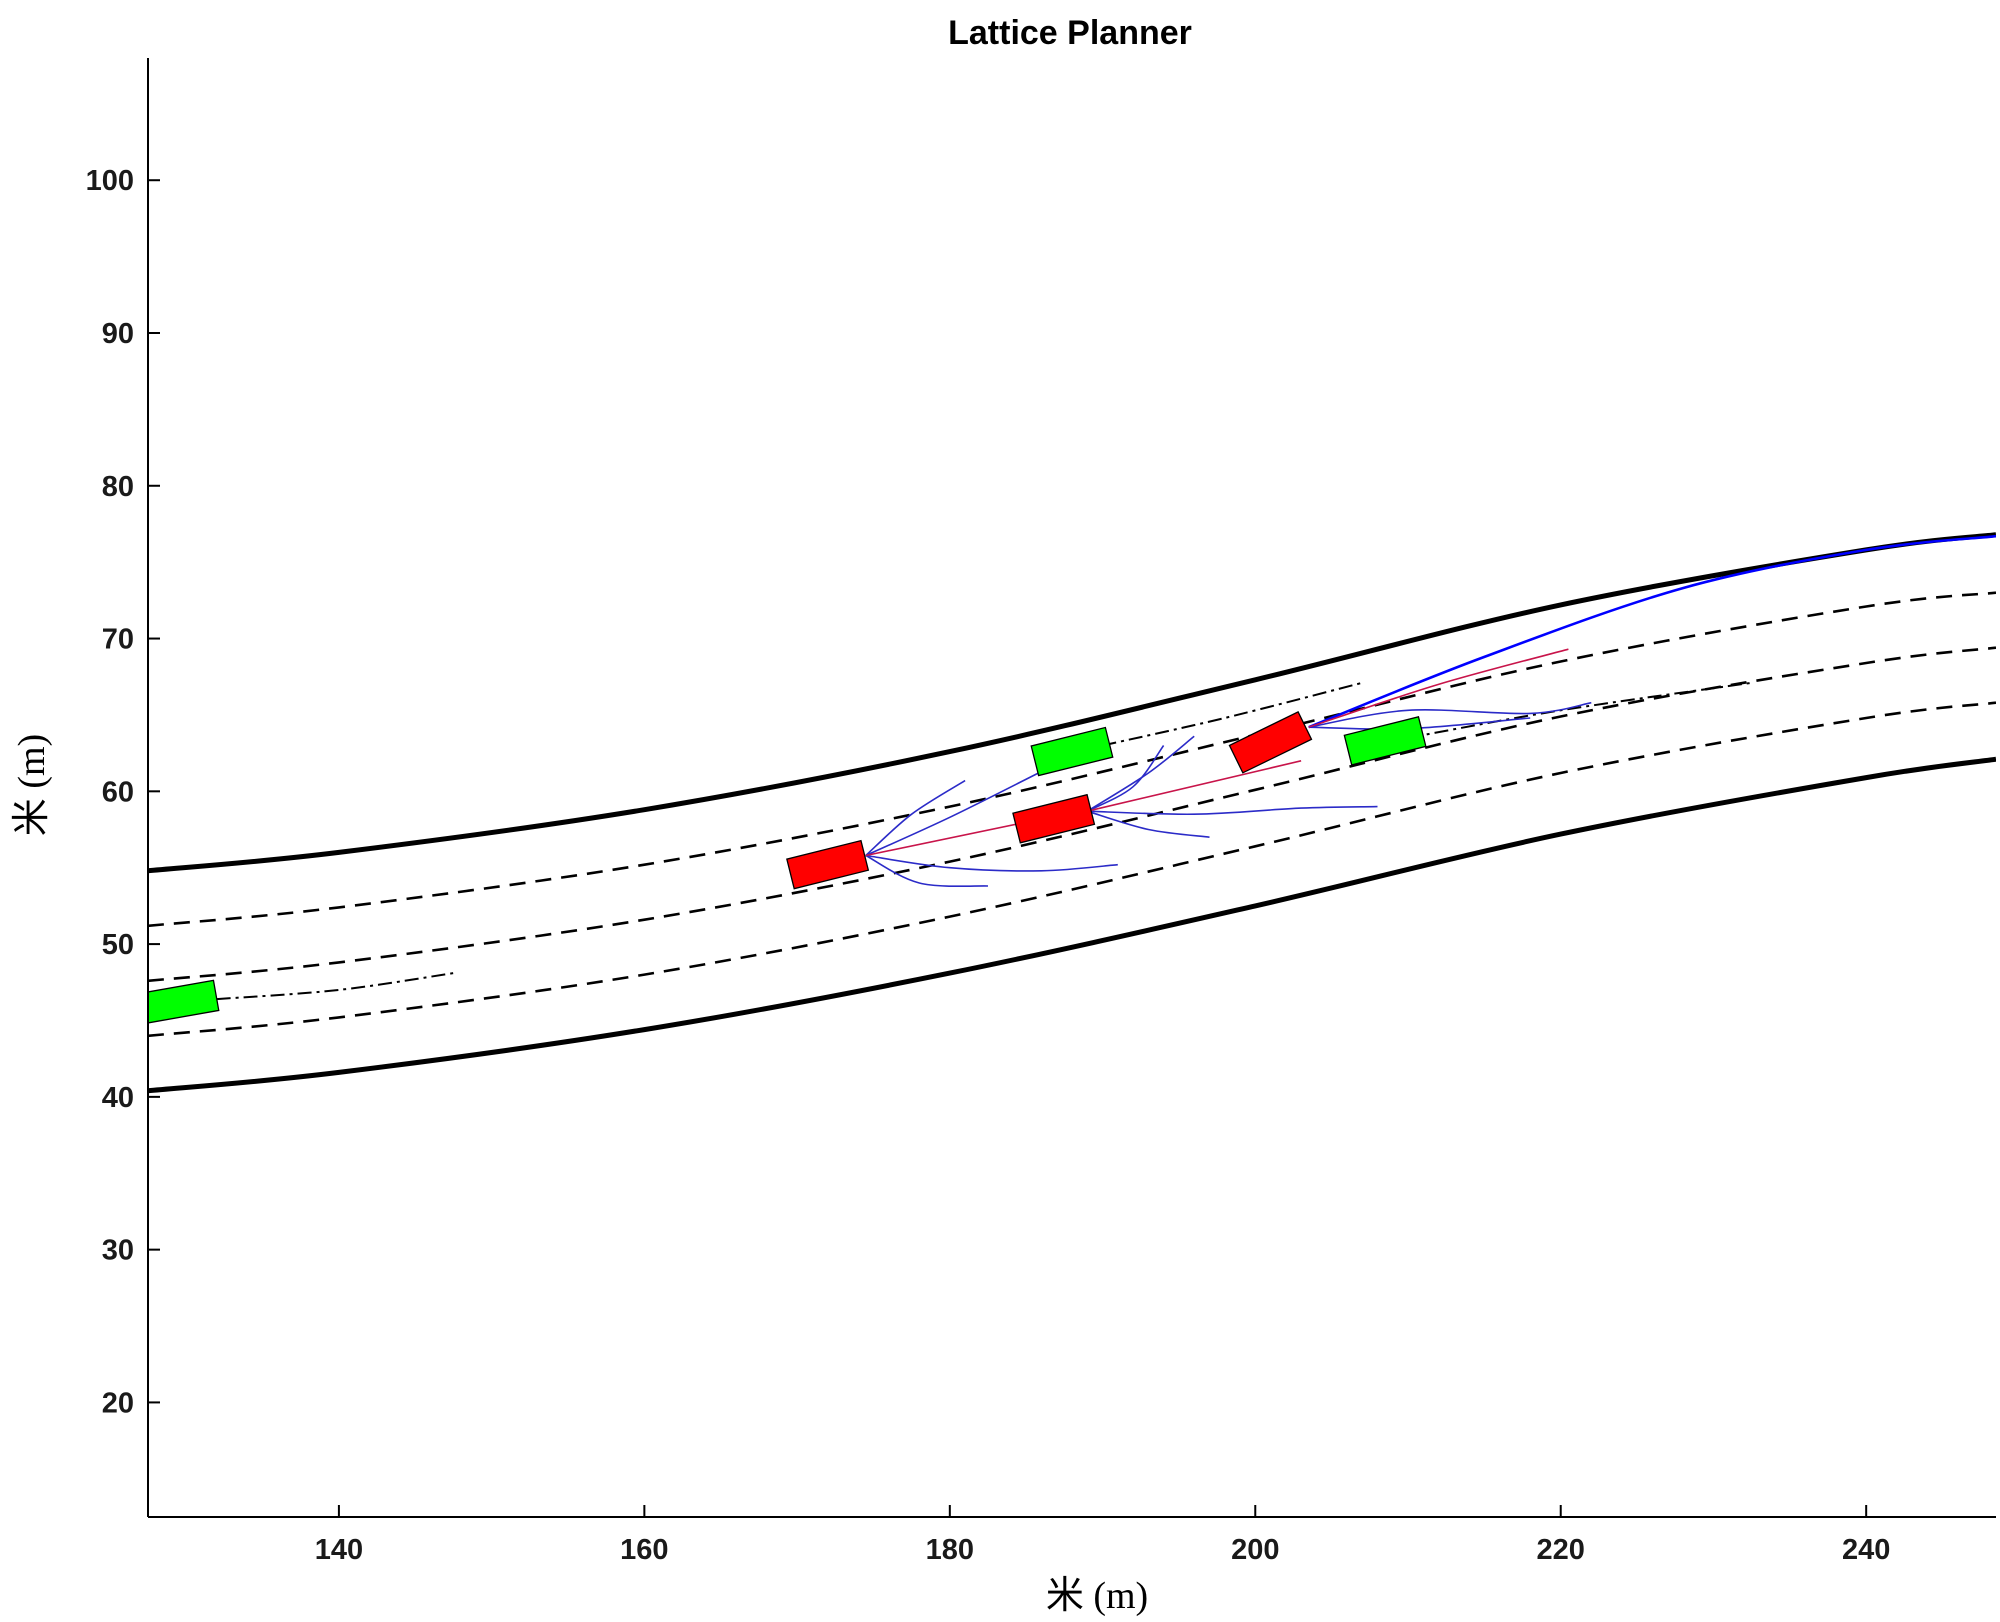 This screenshot has height=1622, width=2000. I want to click on y-ticks: 20 30 40 50 60 70 80 90 100, so click(123, 792).